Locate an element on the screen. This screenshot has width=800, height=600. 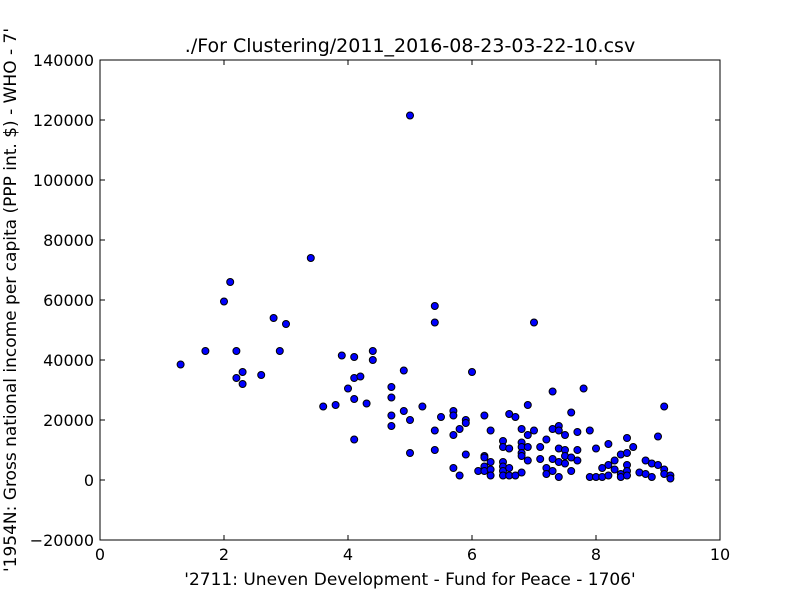
x-tick-label: 0 is located at coordinates (100, 554).